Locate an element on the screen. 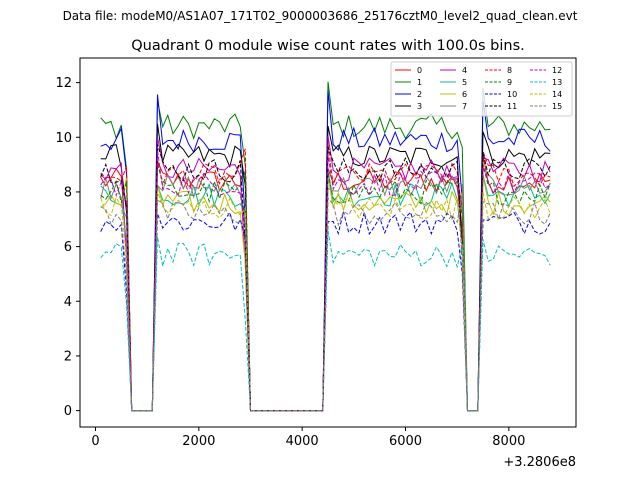 The image size is (640, 480). legend-label-14: 14 is located at coordinates (557, 94).